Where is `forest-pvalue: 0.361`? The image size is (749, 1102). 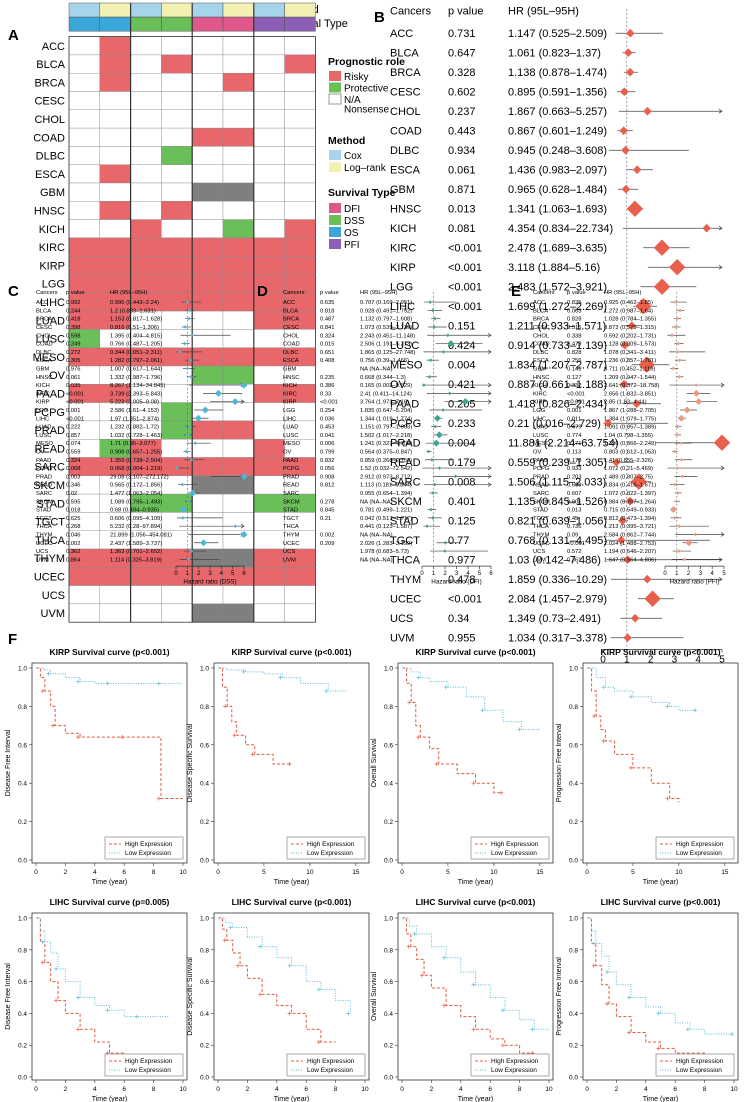
forest-pvalue: 0.361 is located at coordinates (574, 560).